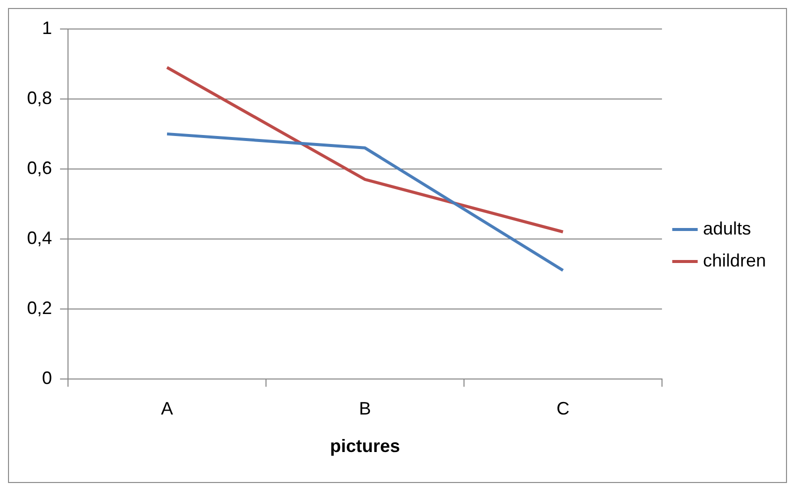  I want to click on x-tick-label: C, so click(563, 408).